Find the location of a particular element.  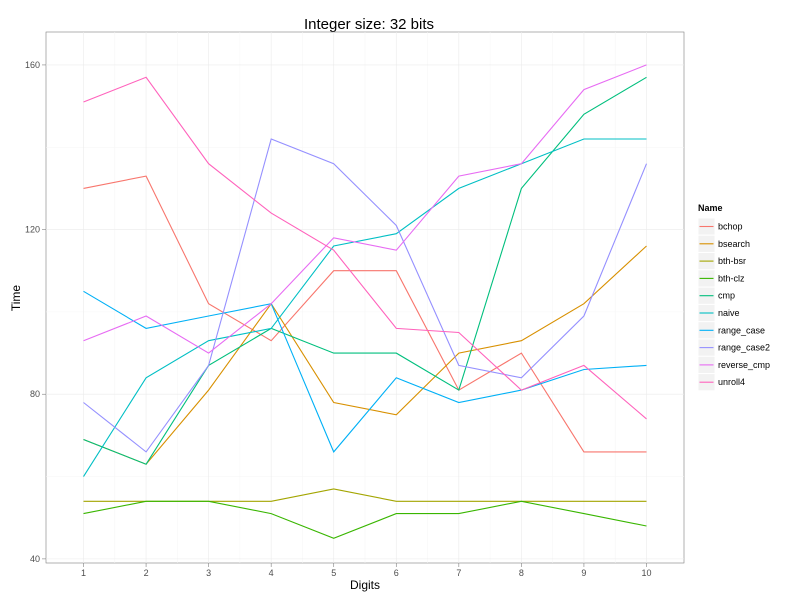

legend-label-bth-bsr: bth-bsr is located at coordinates (732, 261).